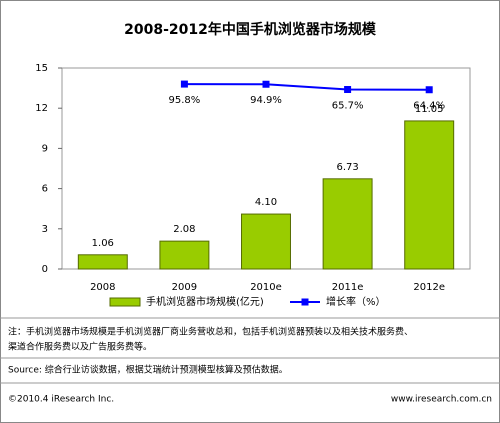 Image resolution: width=500 pixels, height=423 pixels. Describe the element at coordinates (429, 287) in the screenshot. I see `x-tick-label: 2012e` at that location.